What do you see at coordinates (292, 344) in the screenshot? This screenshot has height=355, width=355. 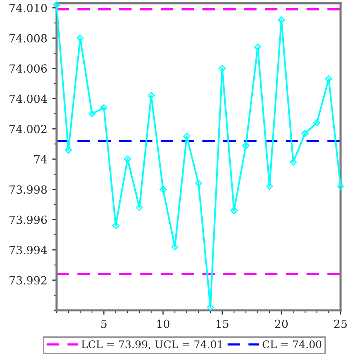 I see `legend-label: CL = 74.00` at bounding box center [292, 344].